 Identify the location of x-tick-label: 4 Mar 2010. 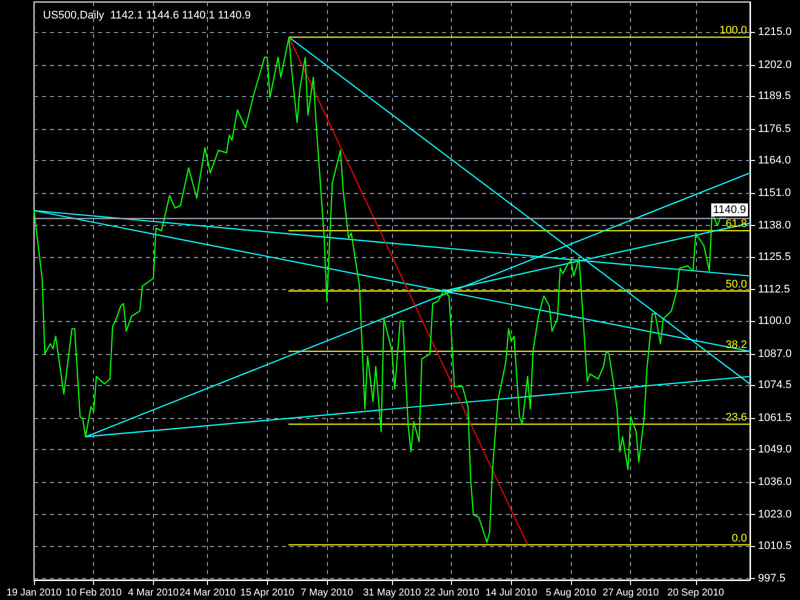
(154, 593).